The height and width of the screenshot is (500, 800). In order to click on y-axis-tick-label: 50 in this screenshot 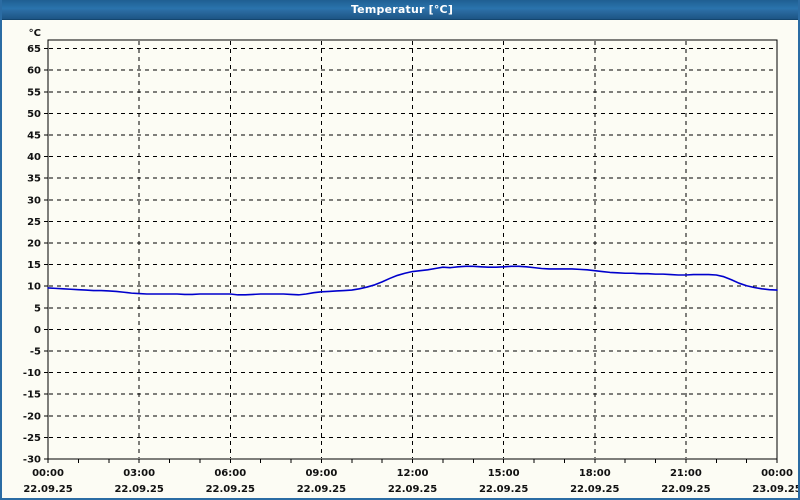, I will do `click(34, 114)`.